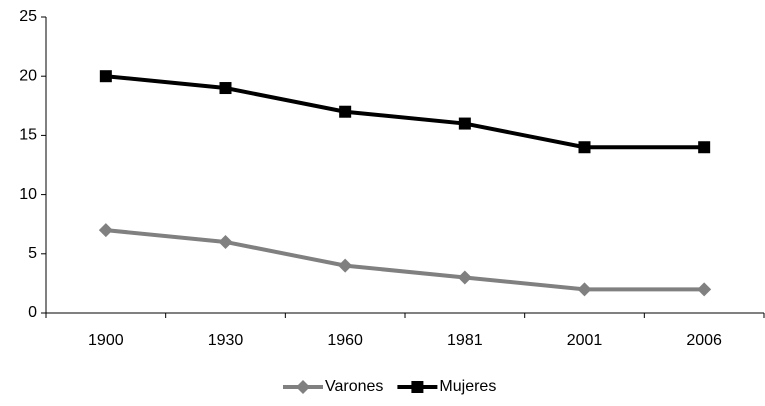 The image size is (765, 406). What do you see at coordinates (28, 135) in the screenshot?
I see `y-tick-label: 15` at bounding box center [28, 135].